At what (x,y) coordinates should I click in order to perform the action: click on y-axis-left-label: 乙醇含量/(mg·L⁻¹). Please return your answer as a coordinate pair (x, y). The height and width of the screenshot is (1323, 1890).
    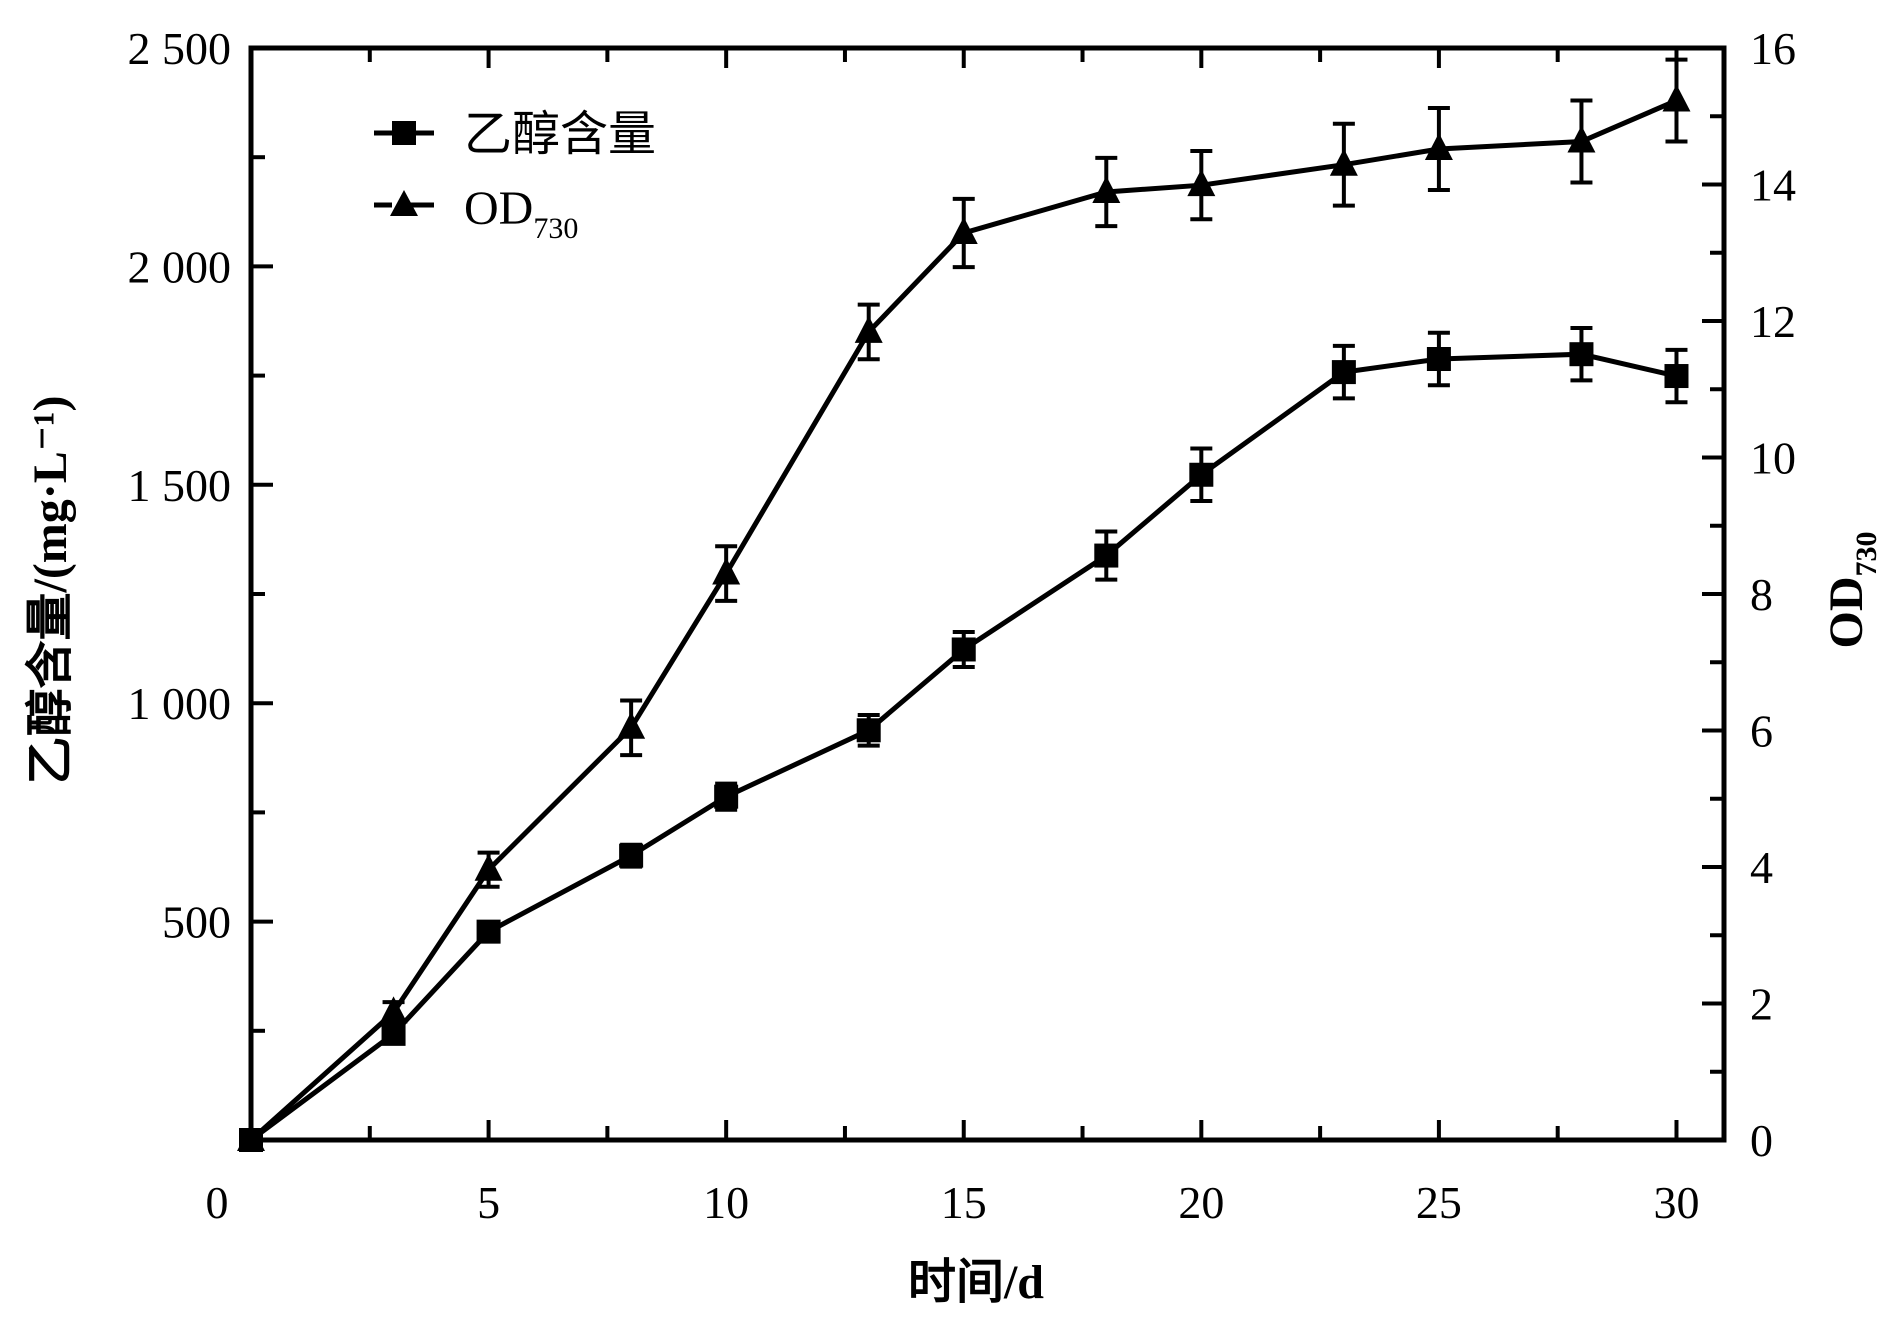
    Looking at the image, I should click on (50, 589).